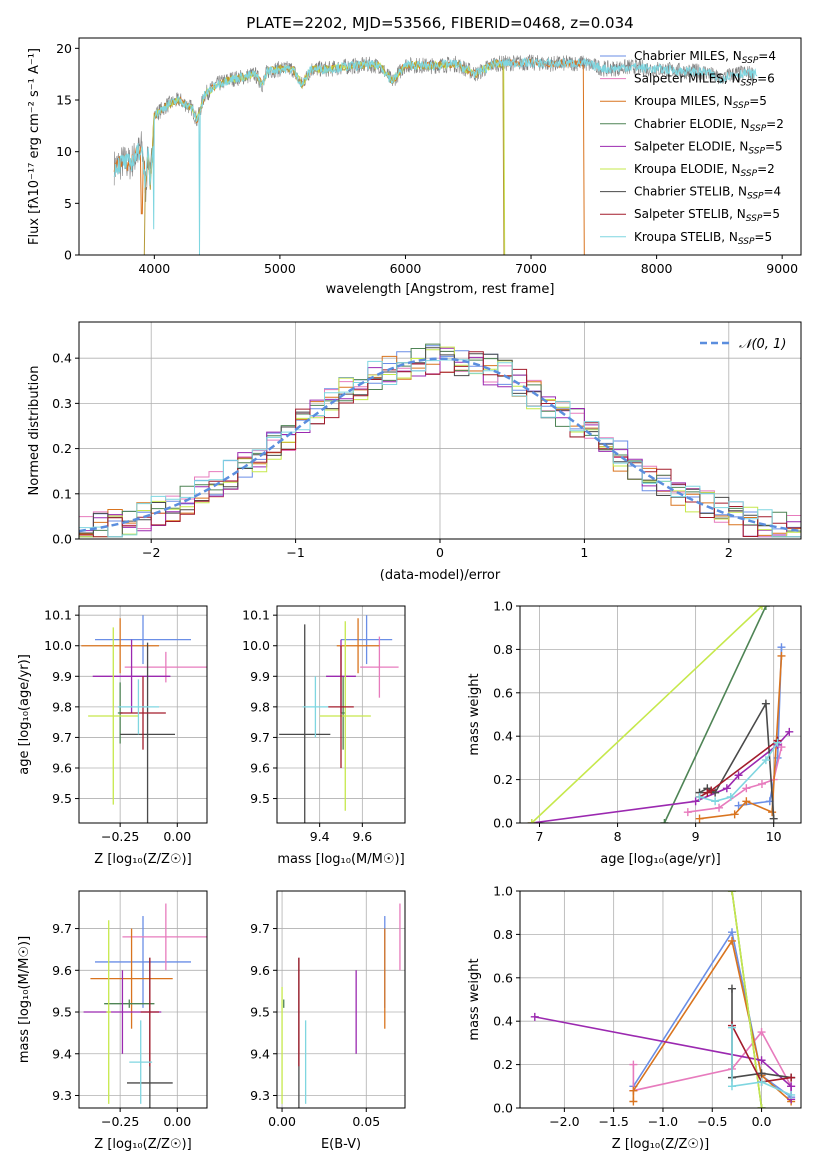  I want to click on y-tick-label: 10, so click(64, 151).